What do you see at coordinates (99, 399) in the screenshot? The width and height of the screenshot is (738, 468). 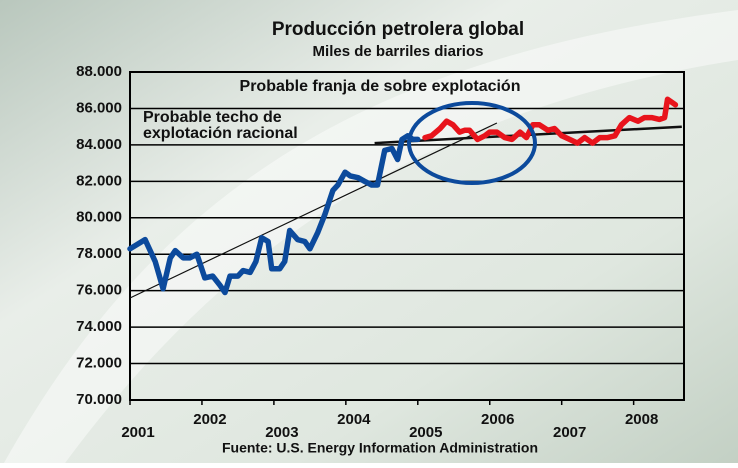 I see `y-tick-label: 70.000` at bounding box center [99, 399].